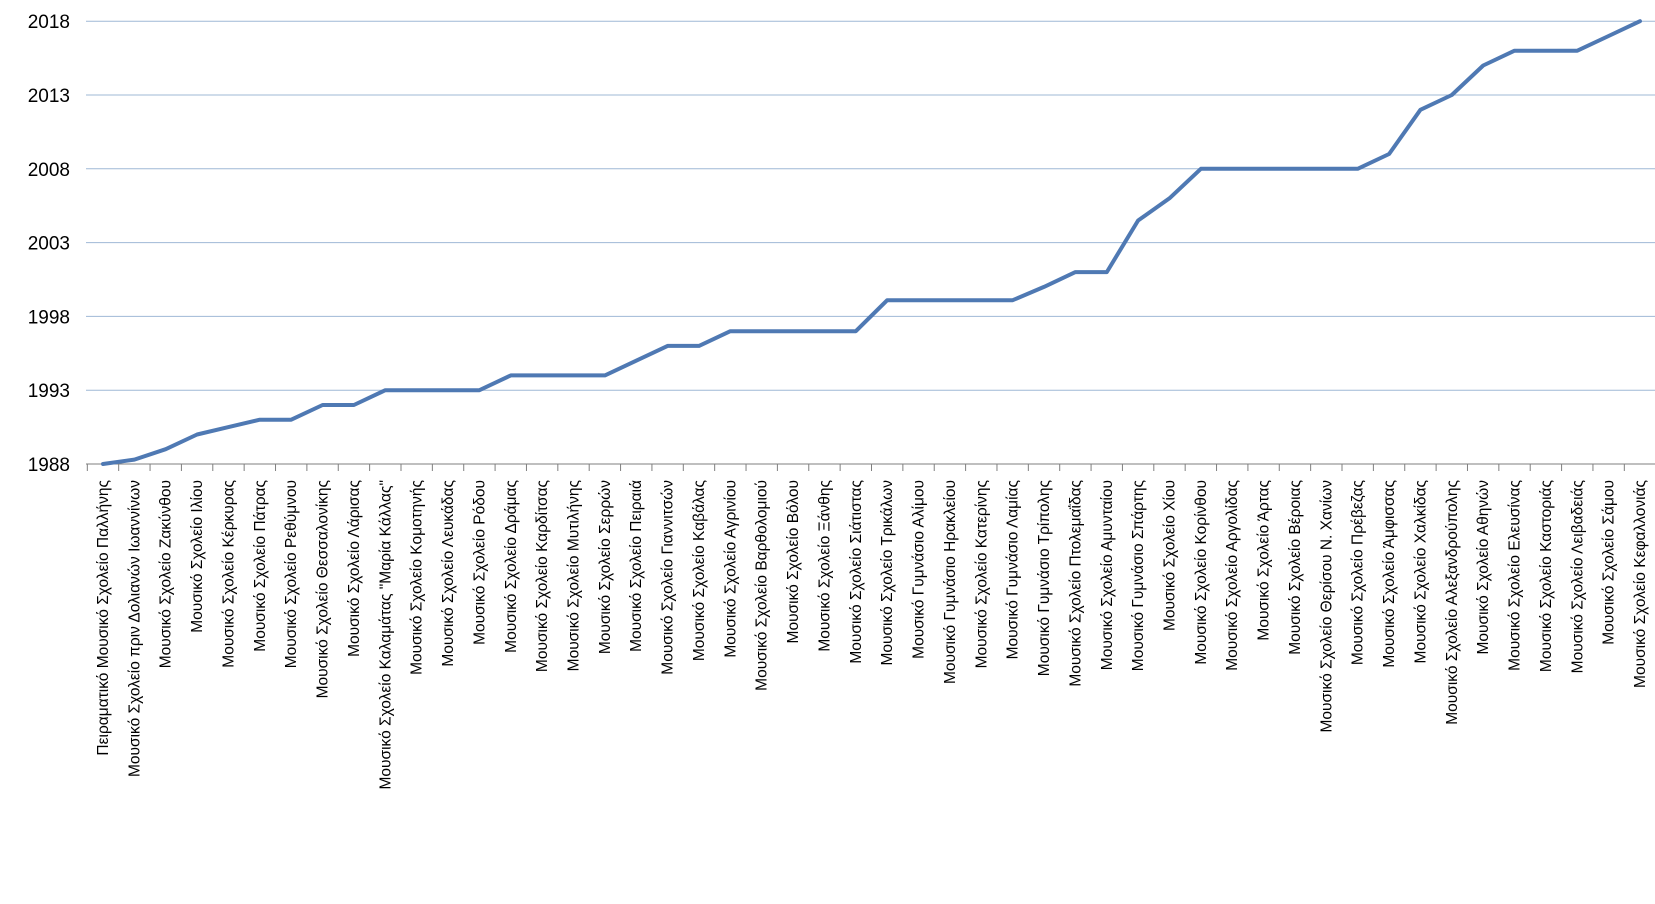 The width and height of the screenshot is (1655, 904). Describe the element at coordinates (385, 635) in the screenshot. I see `x-tick-label: Μουσικό Σχολείο Καλαμάτας "Μαρία Κάλλας"` at that location.